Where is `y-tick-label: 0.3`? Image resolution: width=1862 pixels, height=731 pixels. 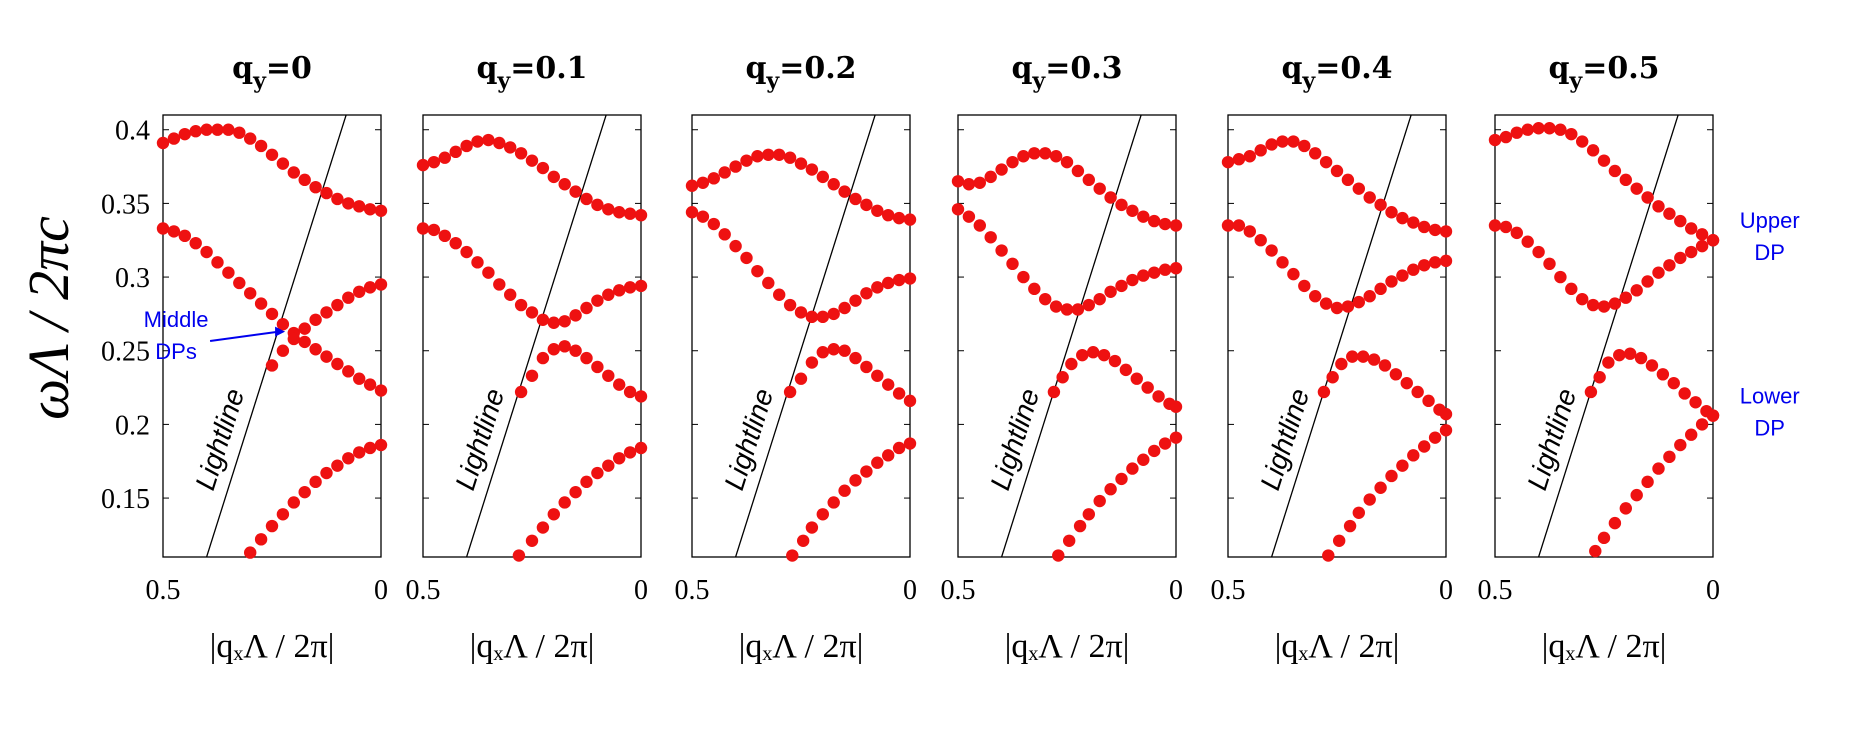
y-tick-label: 0.3 is located at coordinates (132, 278).